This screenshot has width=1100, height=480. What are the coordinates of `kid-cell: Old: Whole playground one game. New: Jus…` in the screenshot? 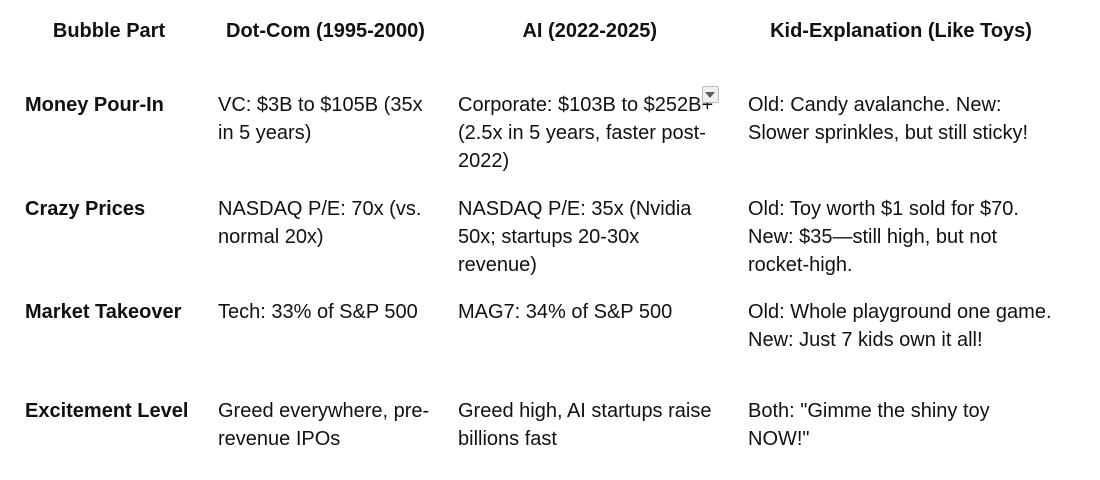 It's located at (900, 326).